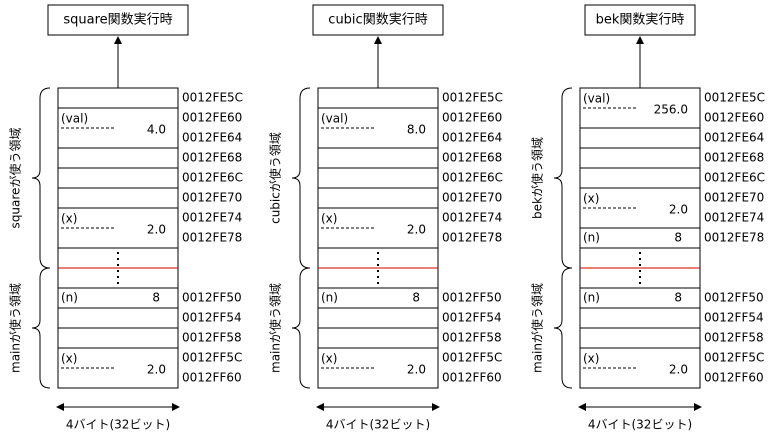  Describe the element at coordinates (671, 110) in the screenshot. I see `var-value: 256.0` at that location.